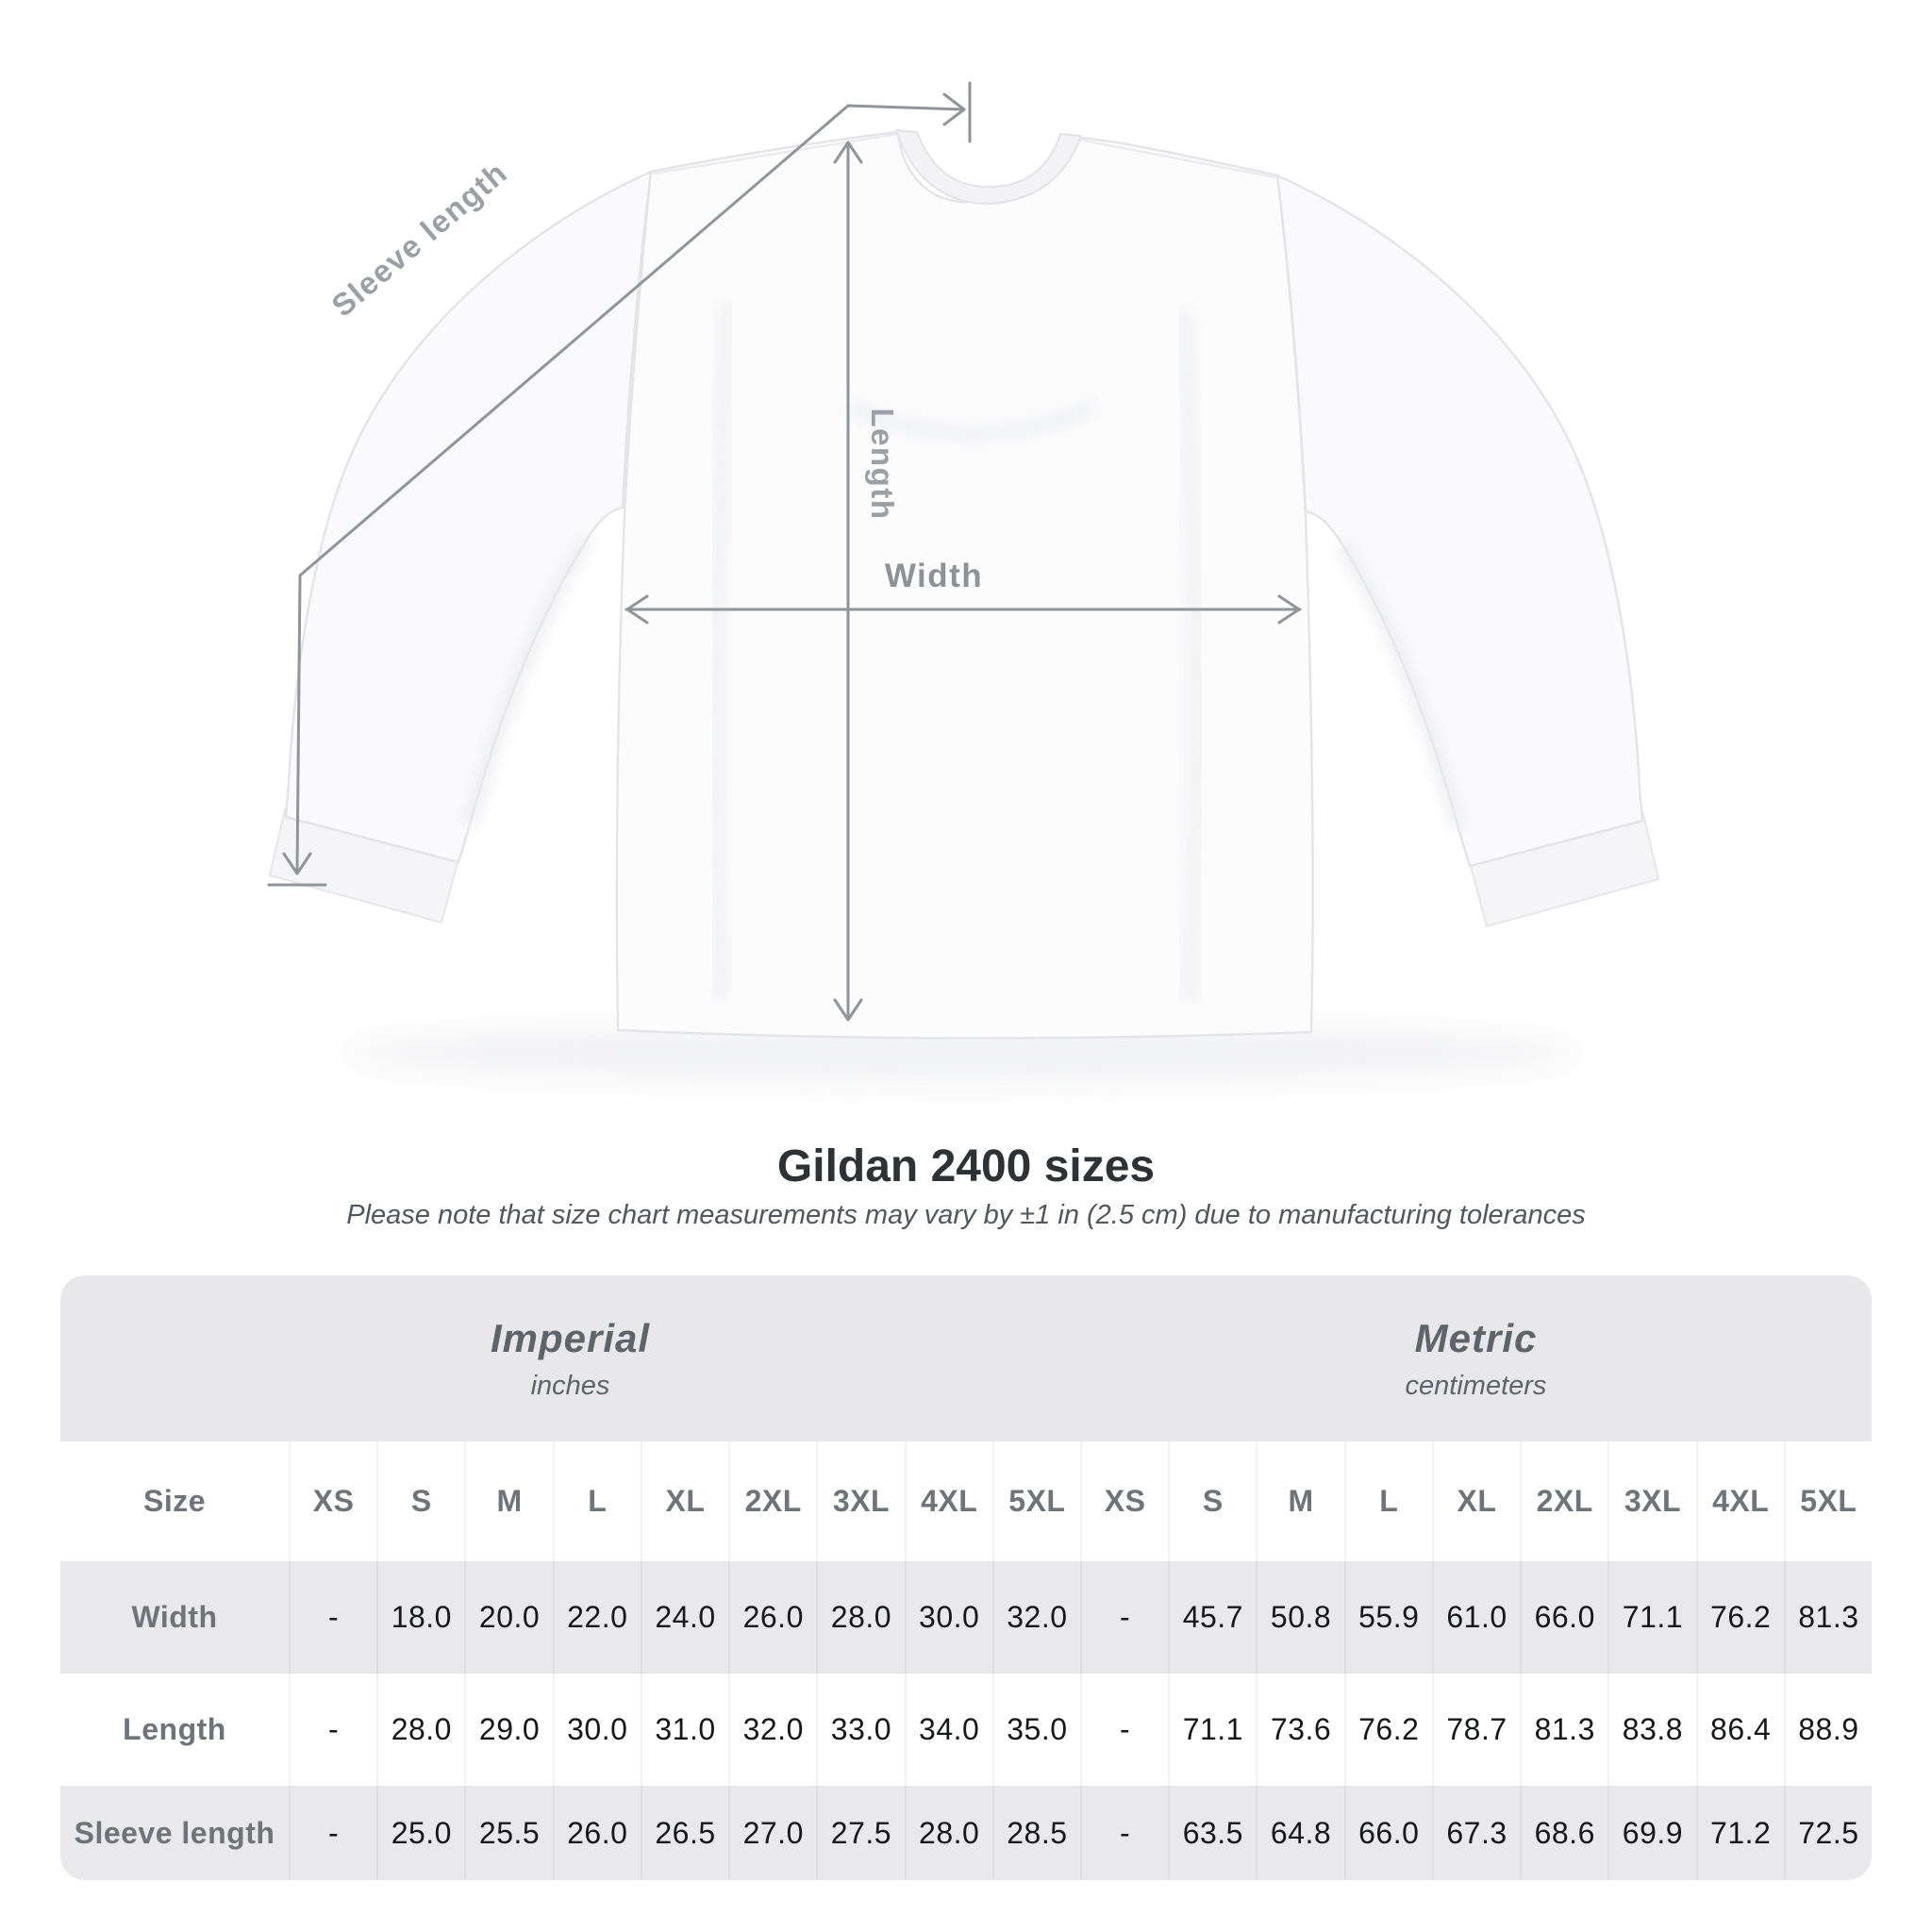 Image resolution: width=1932 pixels, height=1932 pixels. Describe the element at coordinates (775, 153) in the screenshot. I see `left-shoulder-seam` at that location.